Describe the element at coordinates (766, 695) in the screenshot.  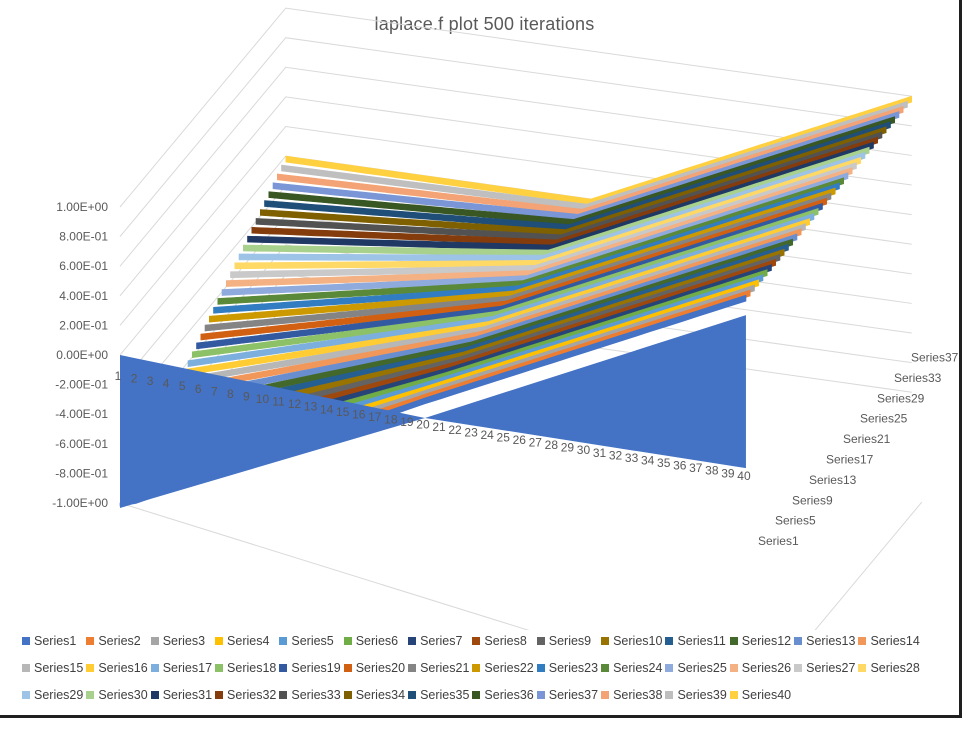
I see `legend-label: Series40` at that location.